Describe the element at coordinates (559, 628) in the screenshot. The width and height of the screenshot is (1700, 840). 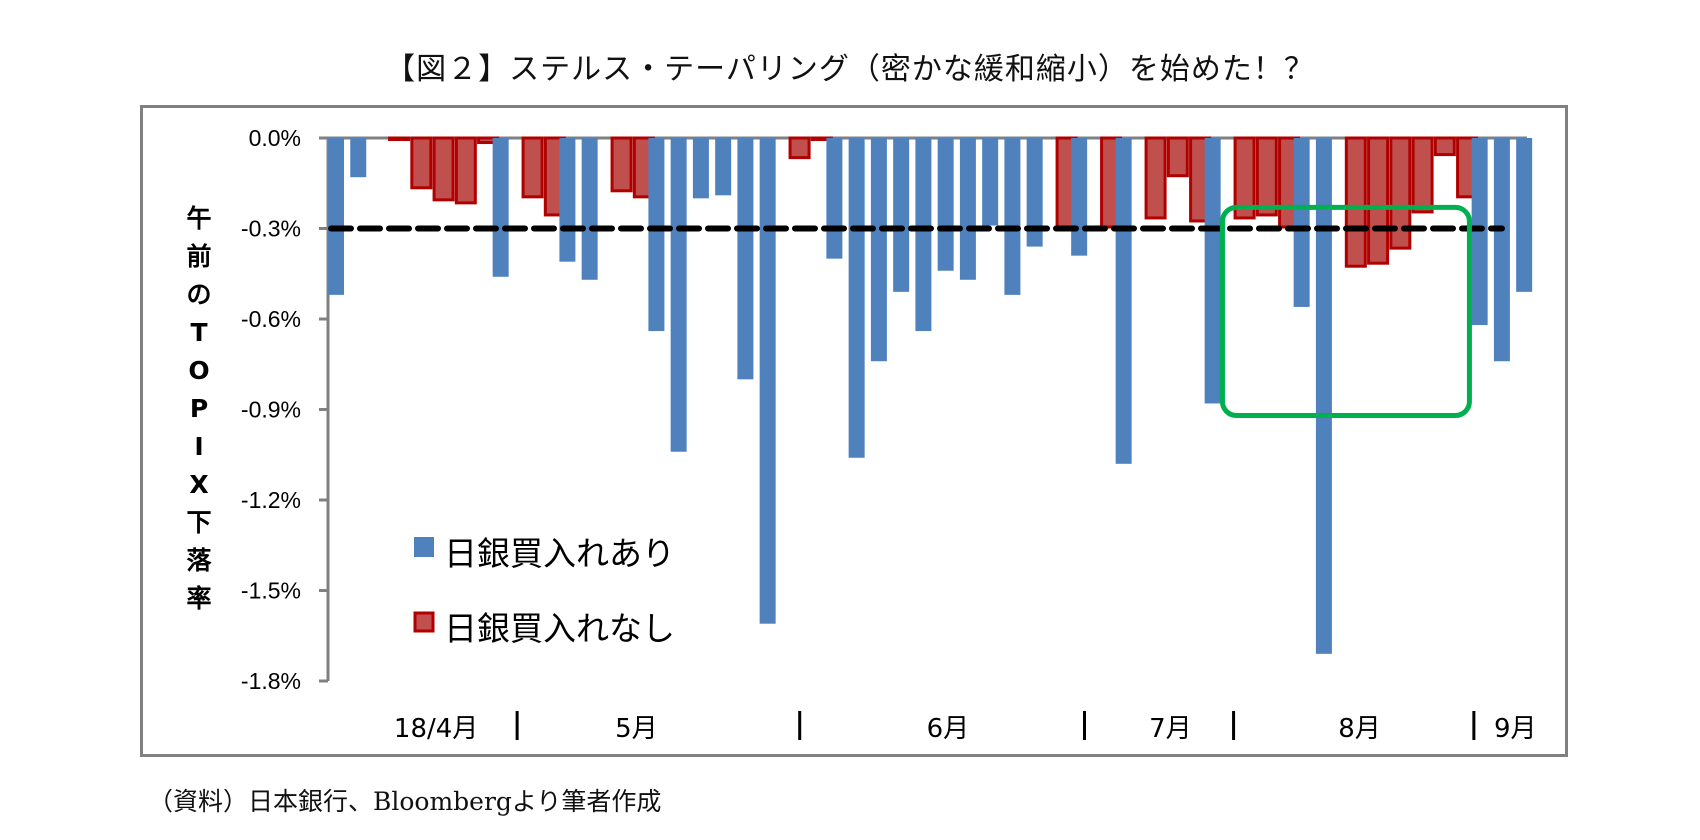
I see `legend-label: 日銀買入れなし` at that location.